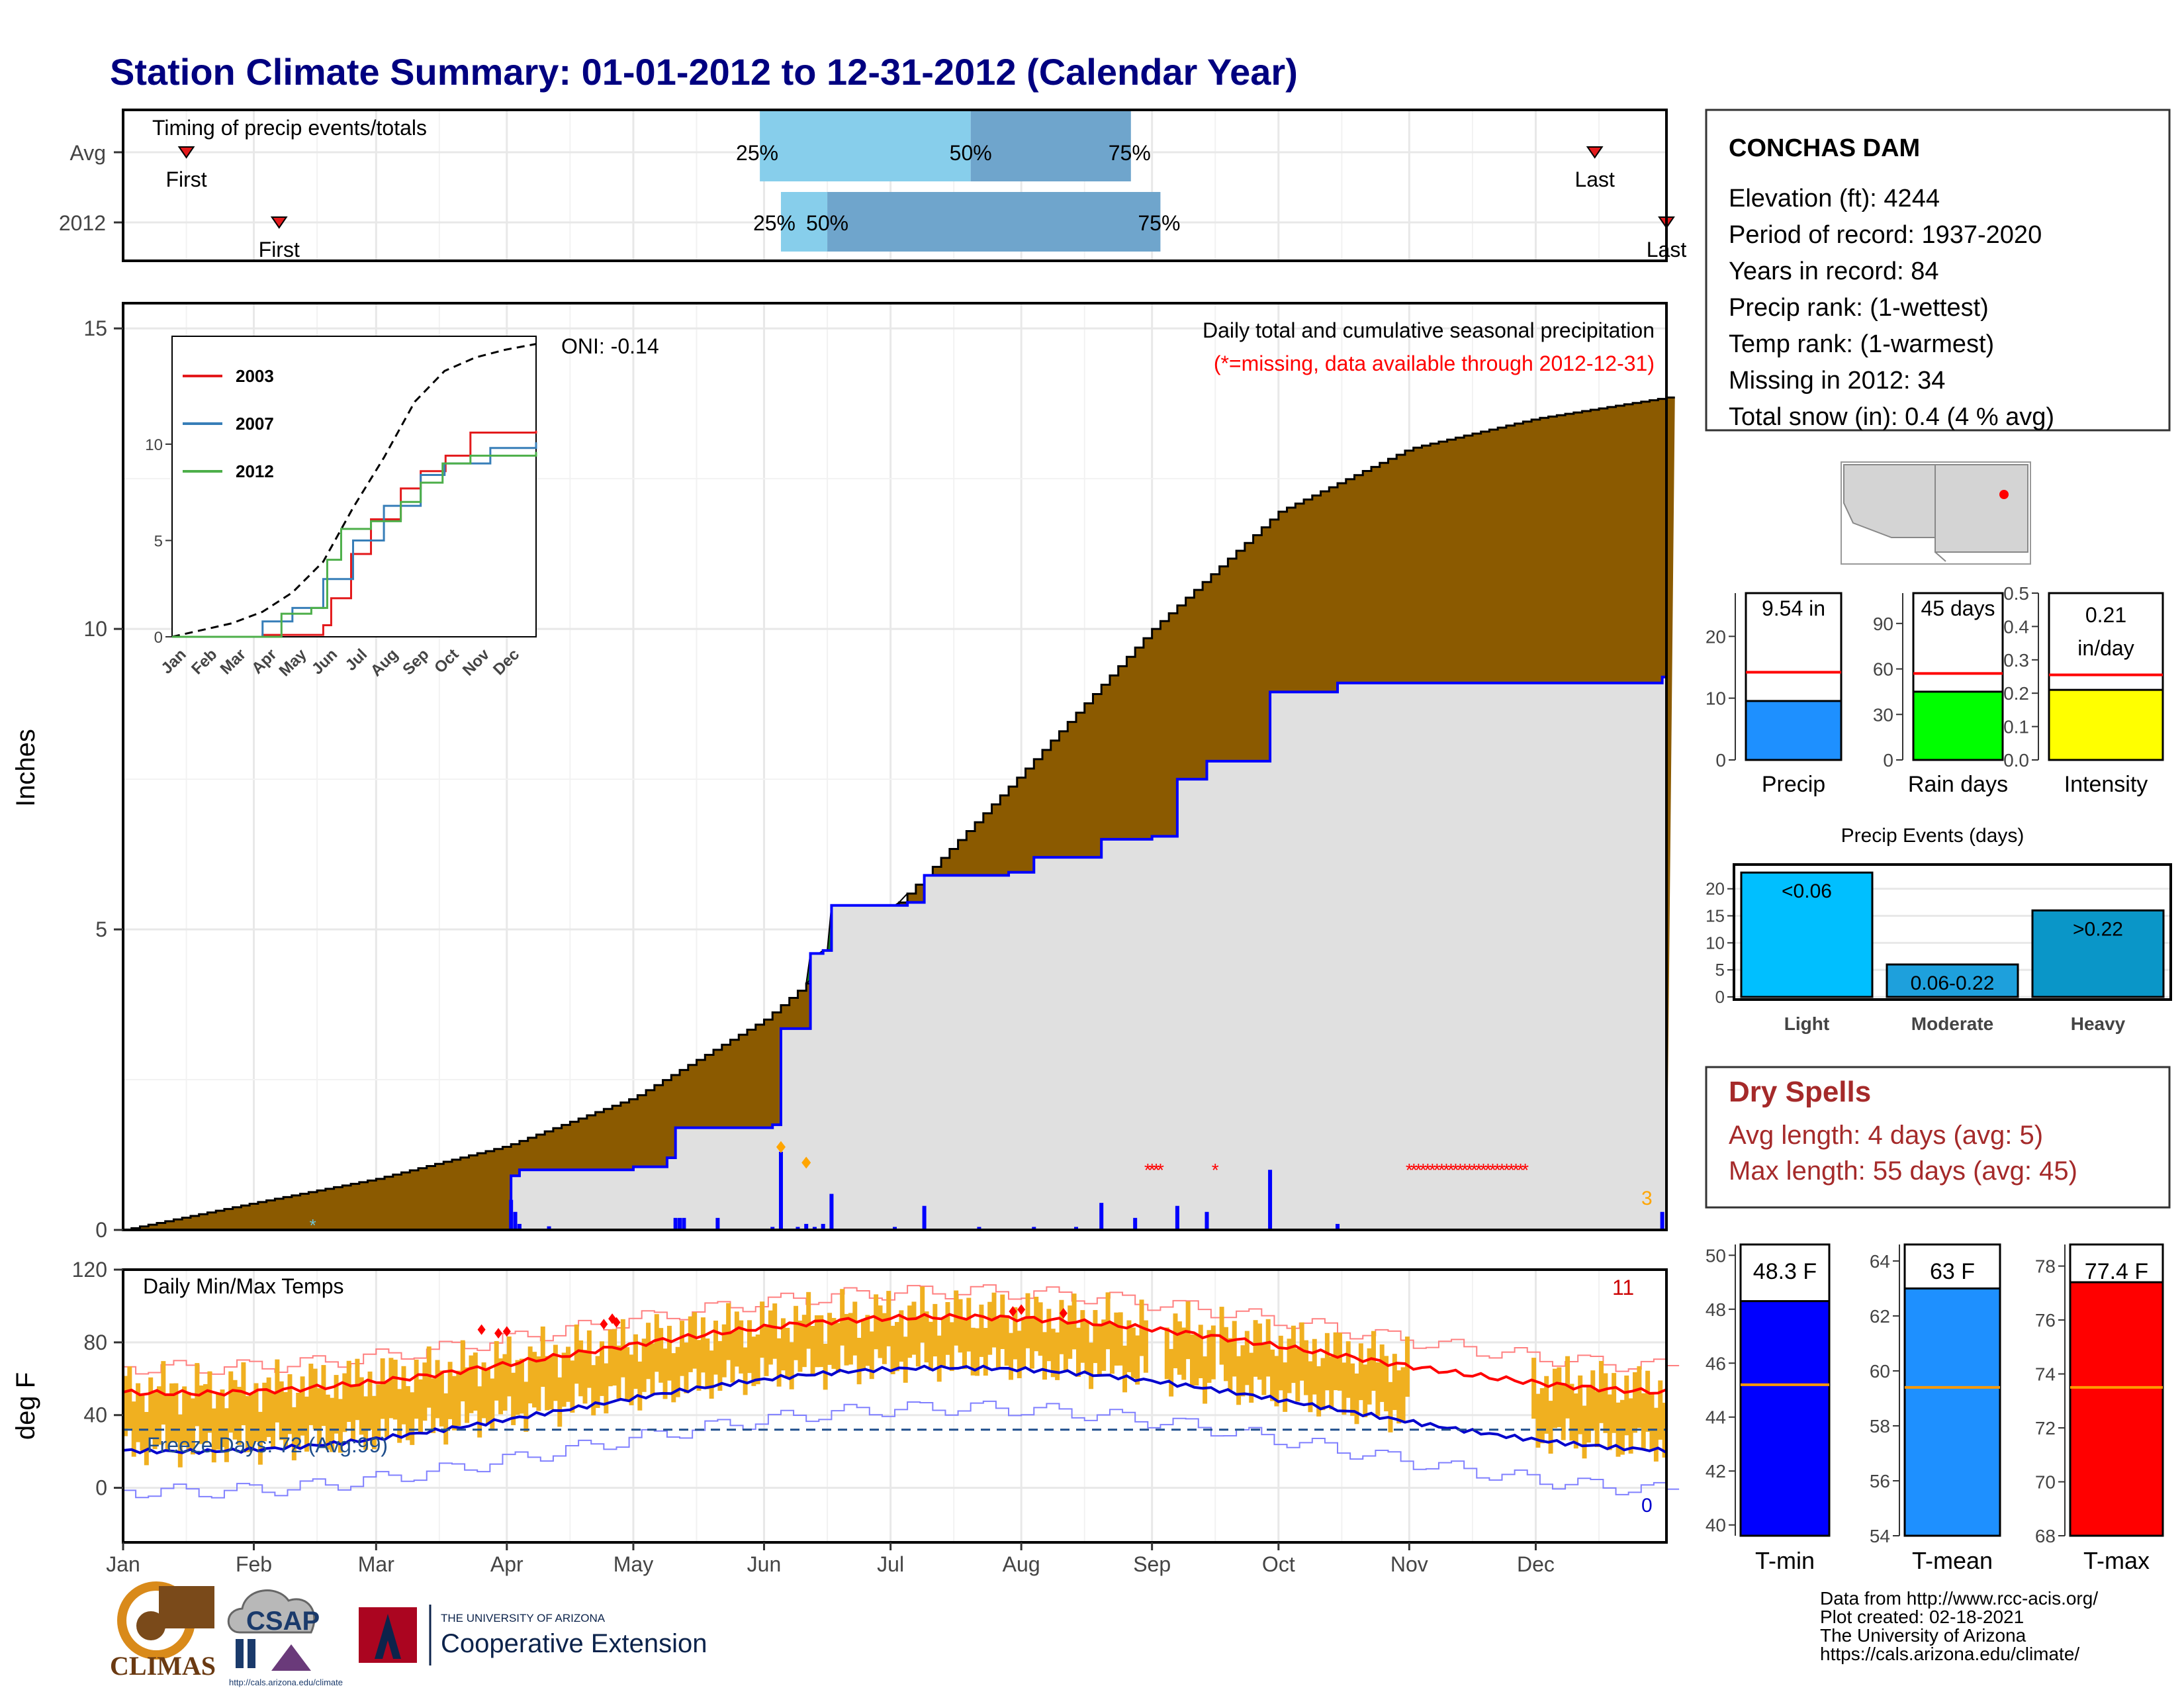 Image resolution: width=2184 pixels, height=1688 pixels. What do you see at coordinates (2016, 626) in the screenshot?
I see `y-tick-label: 0.4` at bounding box center [2016, 626].